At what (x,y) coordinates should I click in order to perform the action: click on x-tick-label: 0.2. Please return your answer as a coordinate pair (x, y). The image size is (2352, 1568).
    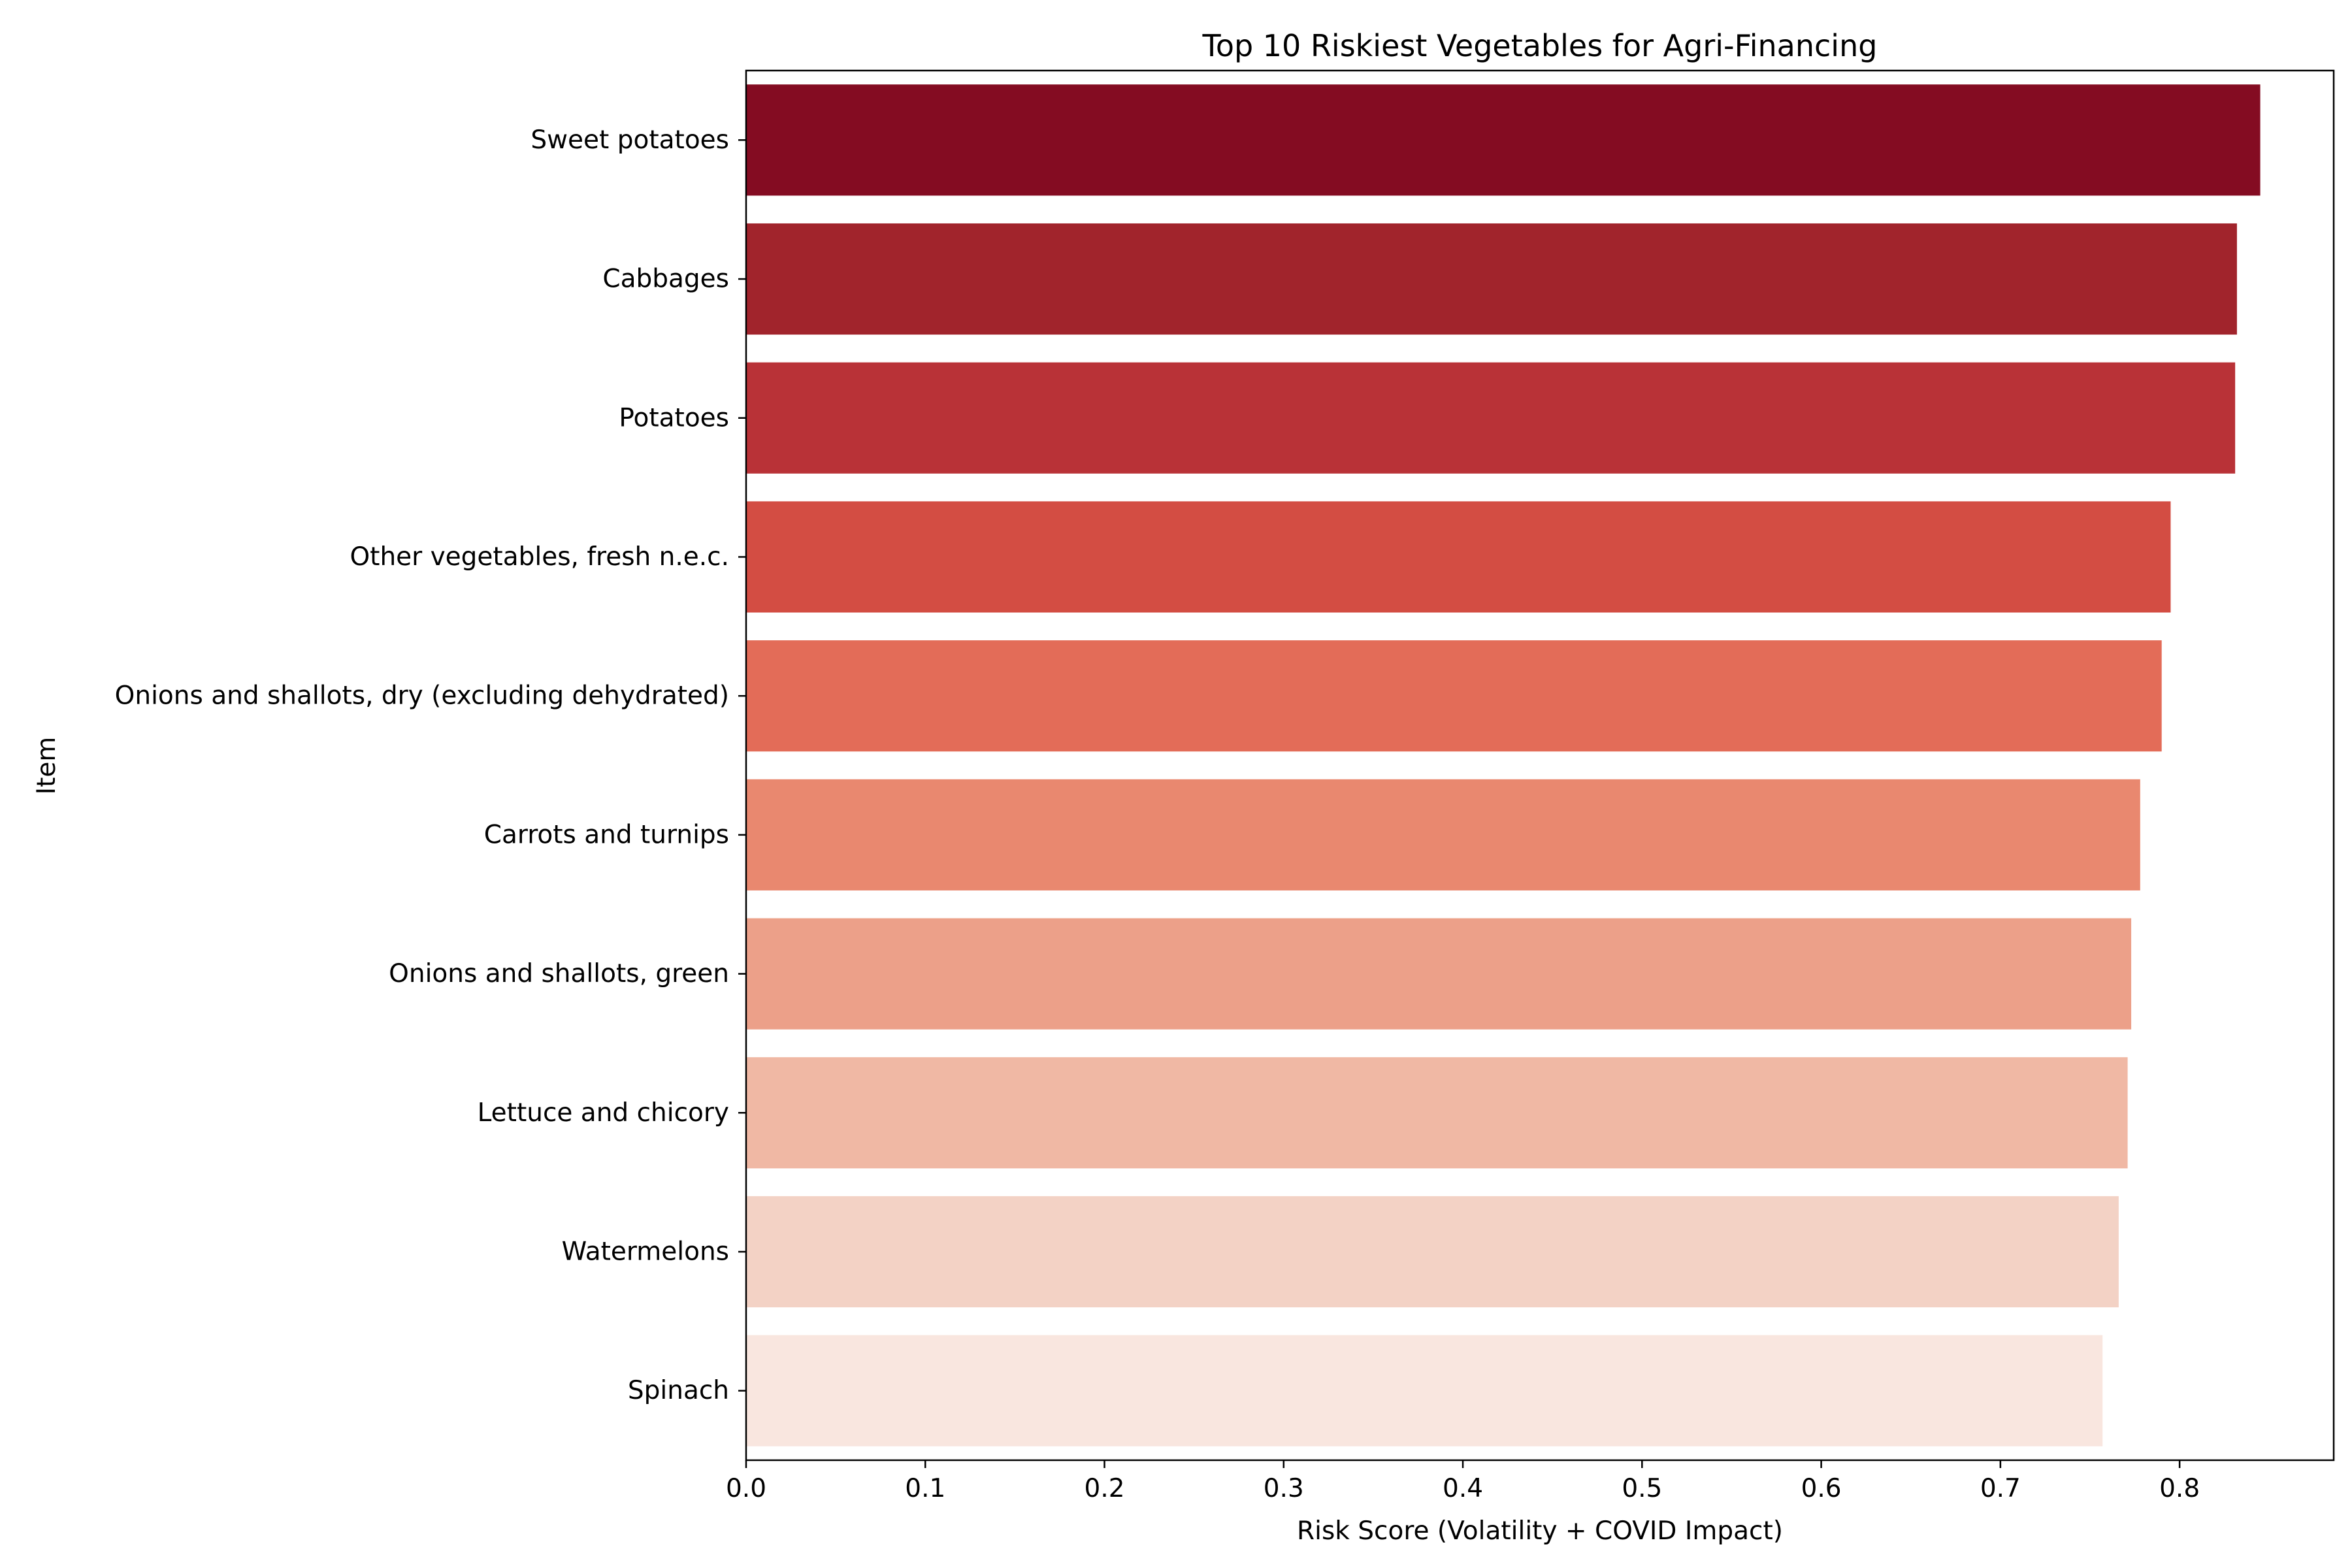
    Looking at the image, I should click on (1105, 1488).